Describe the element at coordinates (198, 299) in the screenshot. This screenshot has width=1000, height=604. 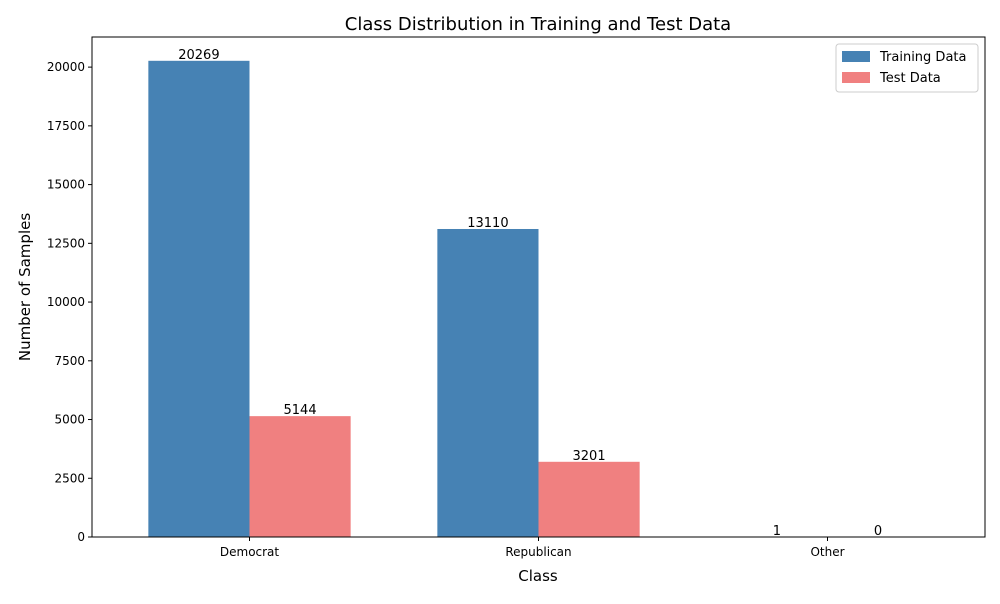
I see `bar-training-democrat` at that location.